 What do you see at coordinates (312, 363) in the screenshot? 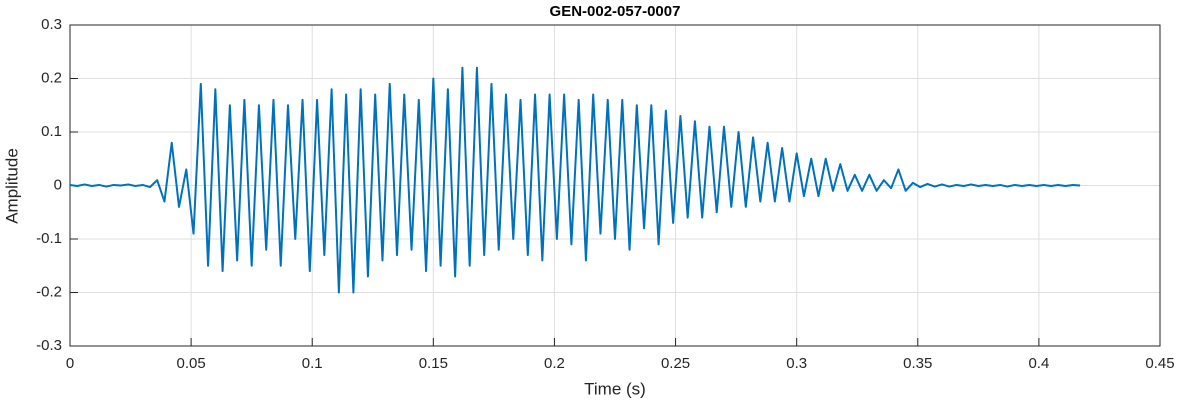
I see `x-tick-label: 0.1` at bounding box center [312, 363].